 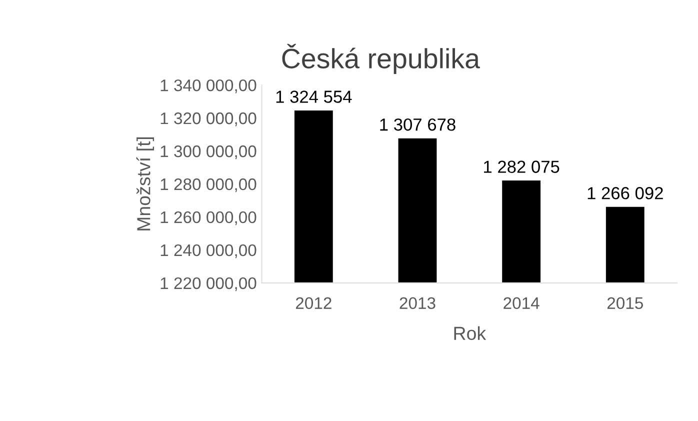 What do you see at coordinates (145, 183) in the screenshot?
I see `y-axis-title: Množství [t]` at bounding box center [145, 183].